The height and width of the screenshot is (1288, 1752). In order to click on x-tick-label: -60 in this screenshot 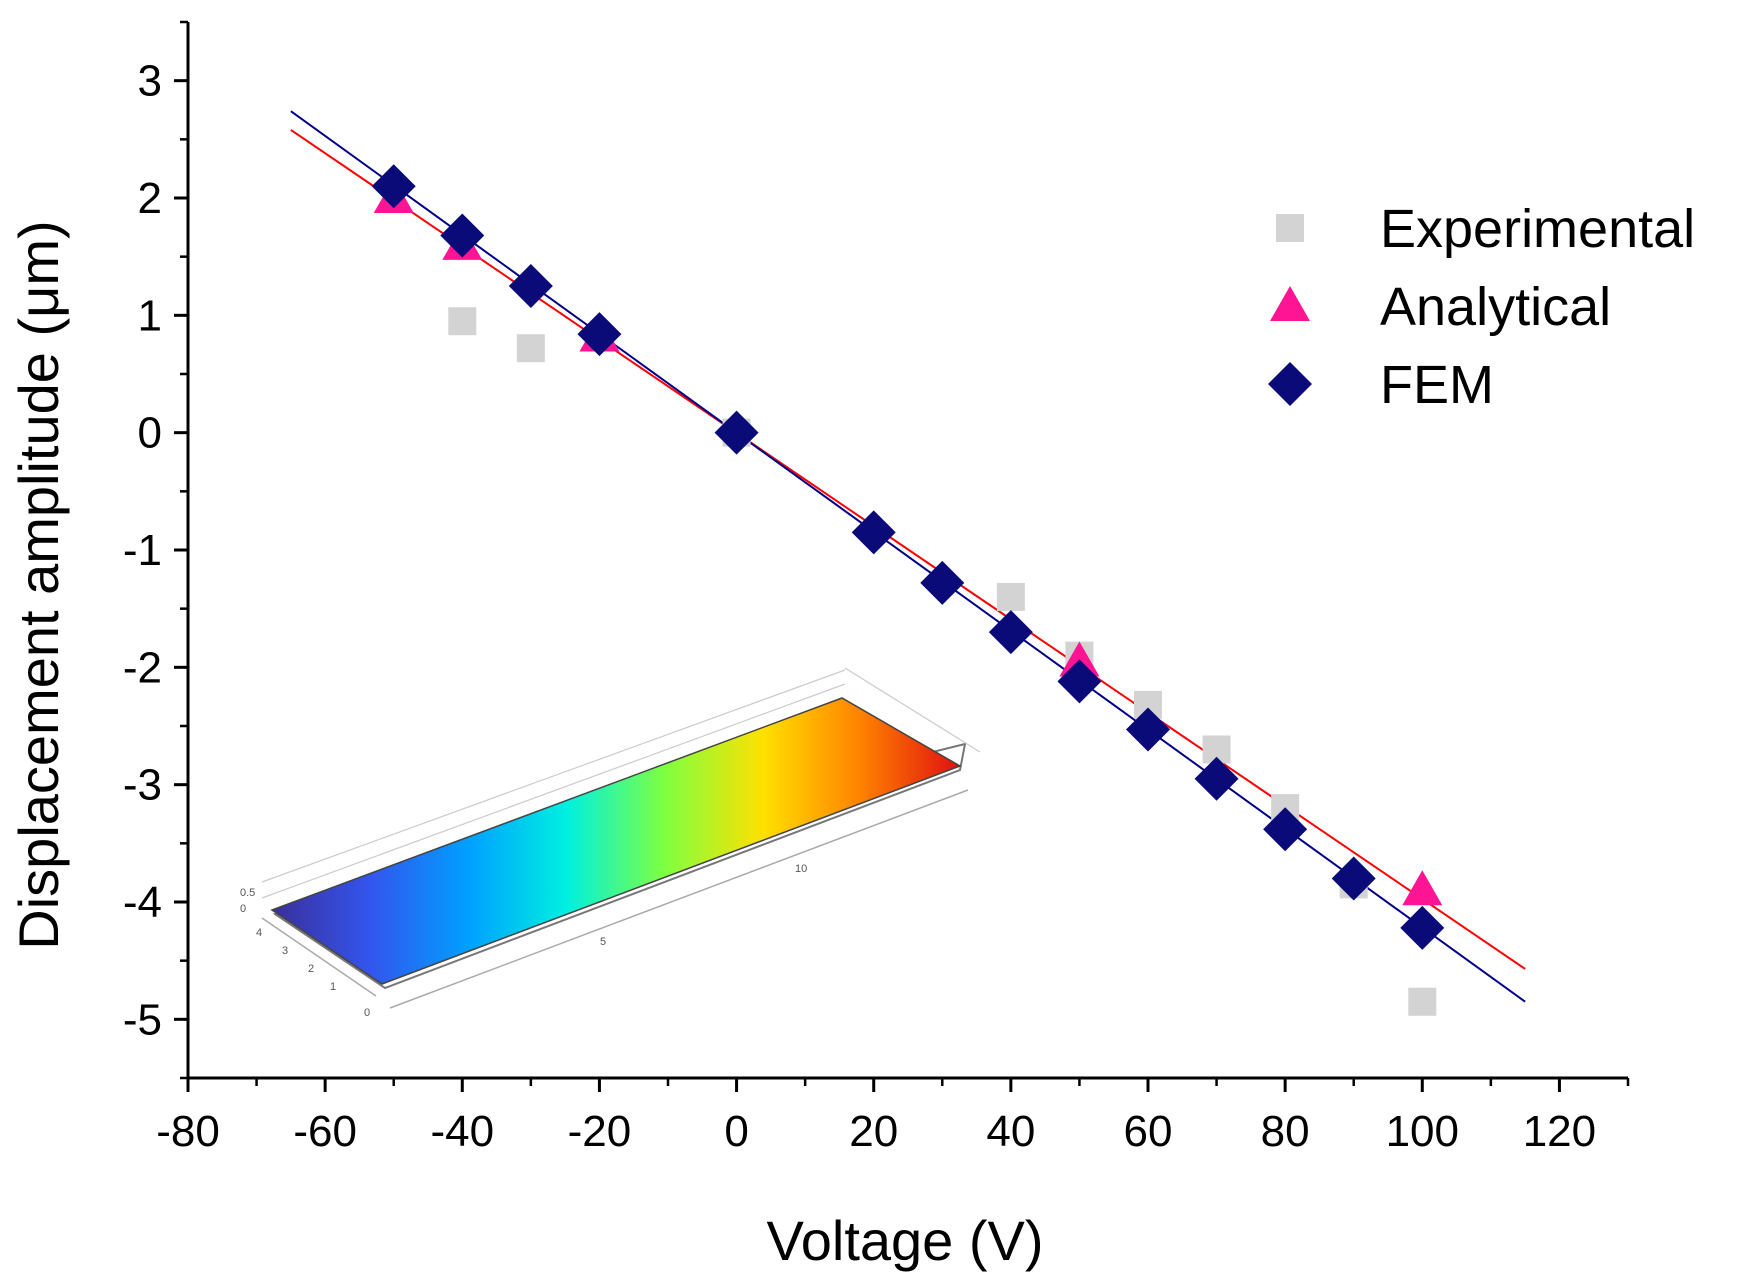, I will do `click(325, 1131)`.